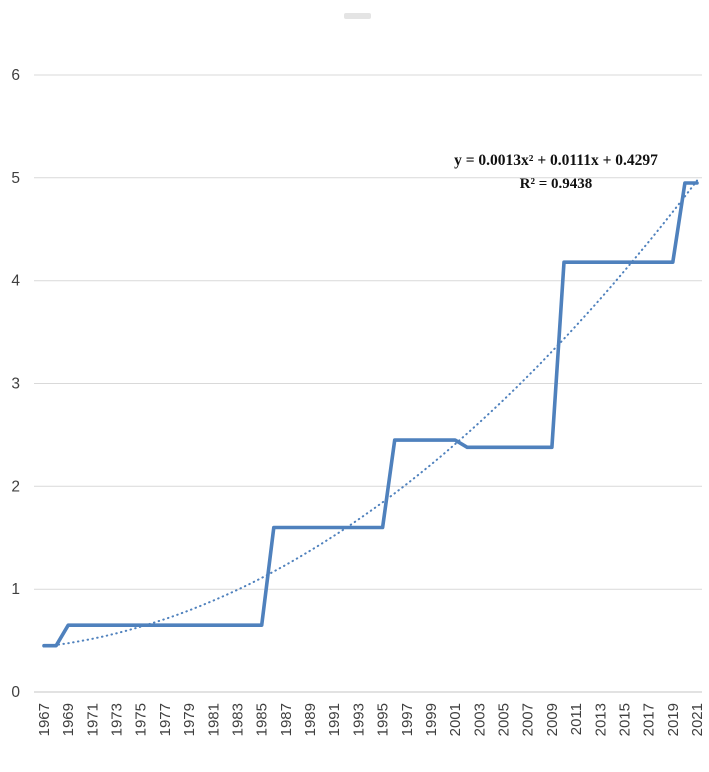  Describe the element at coordinates (407, 719) in the screenshot. I see `x-axis-tick-label: 1997` at that location.